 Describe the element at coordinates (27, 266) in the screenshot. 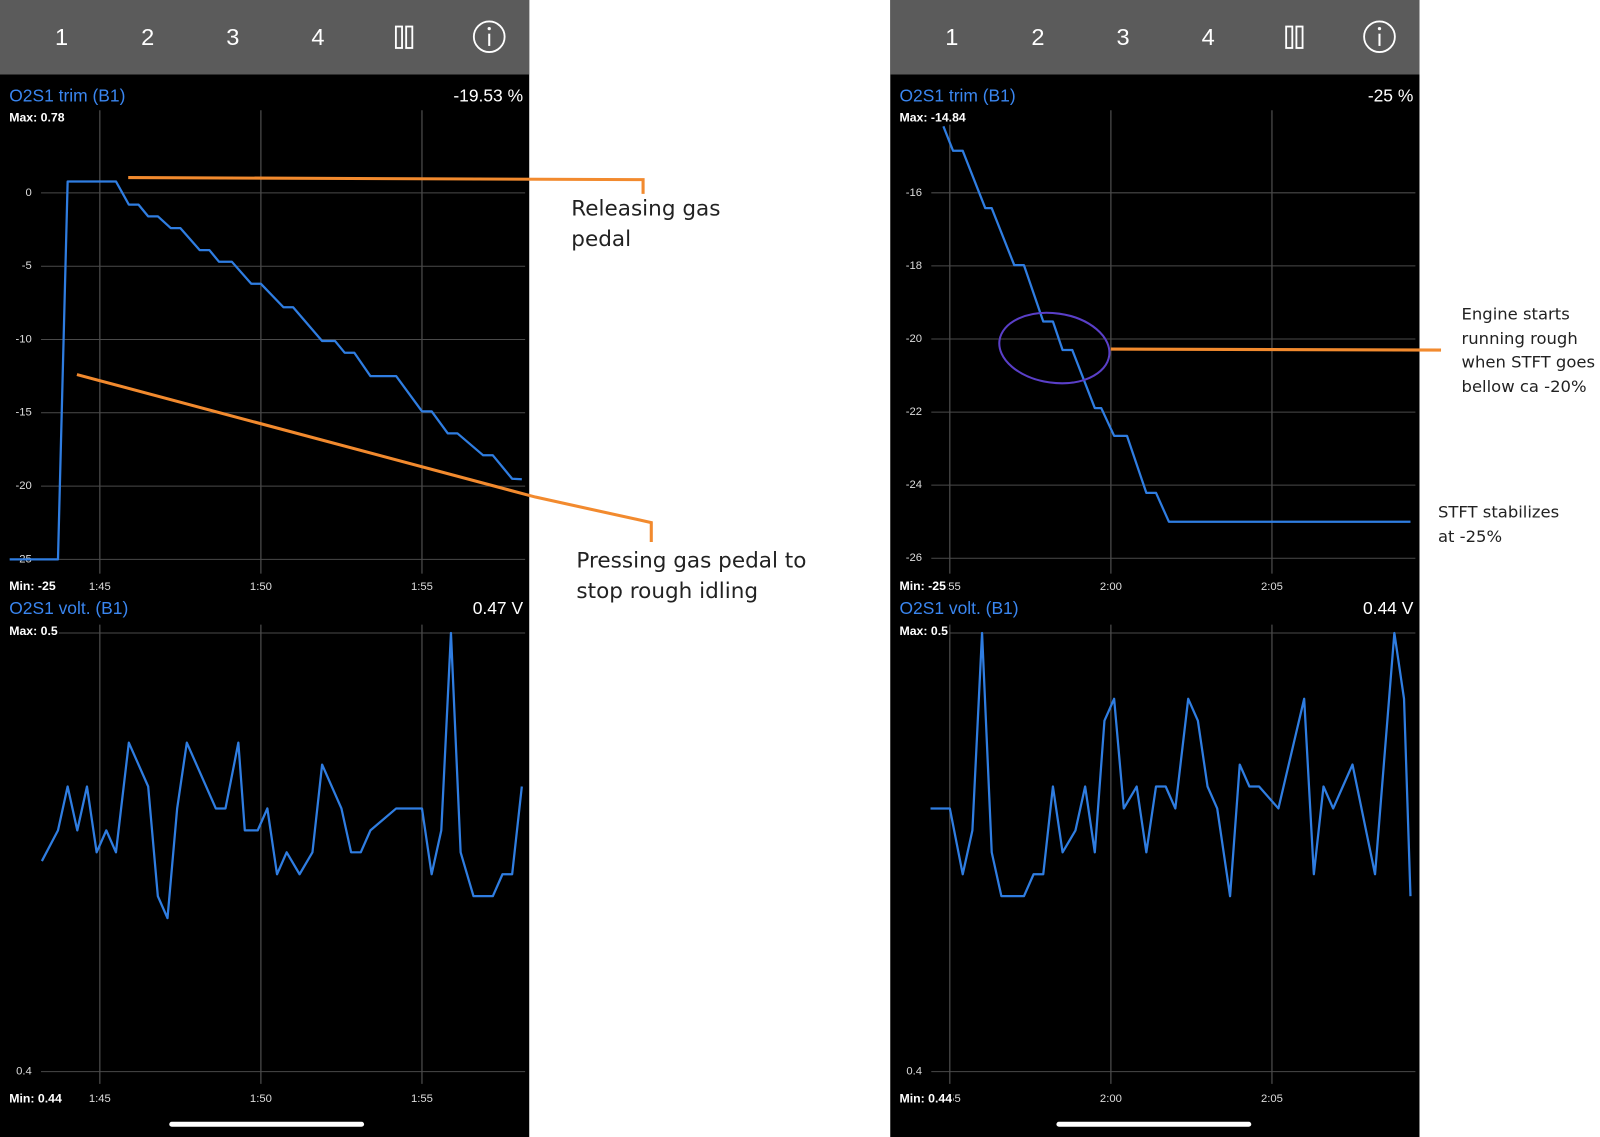

I see `y-tick-label: -5` at that location.